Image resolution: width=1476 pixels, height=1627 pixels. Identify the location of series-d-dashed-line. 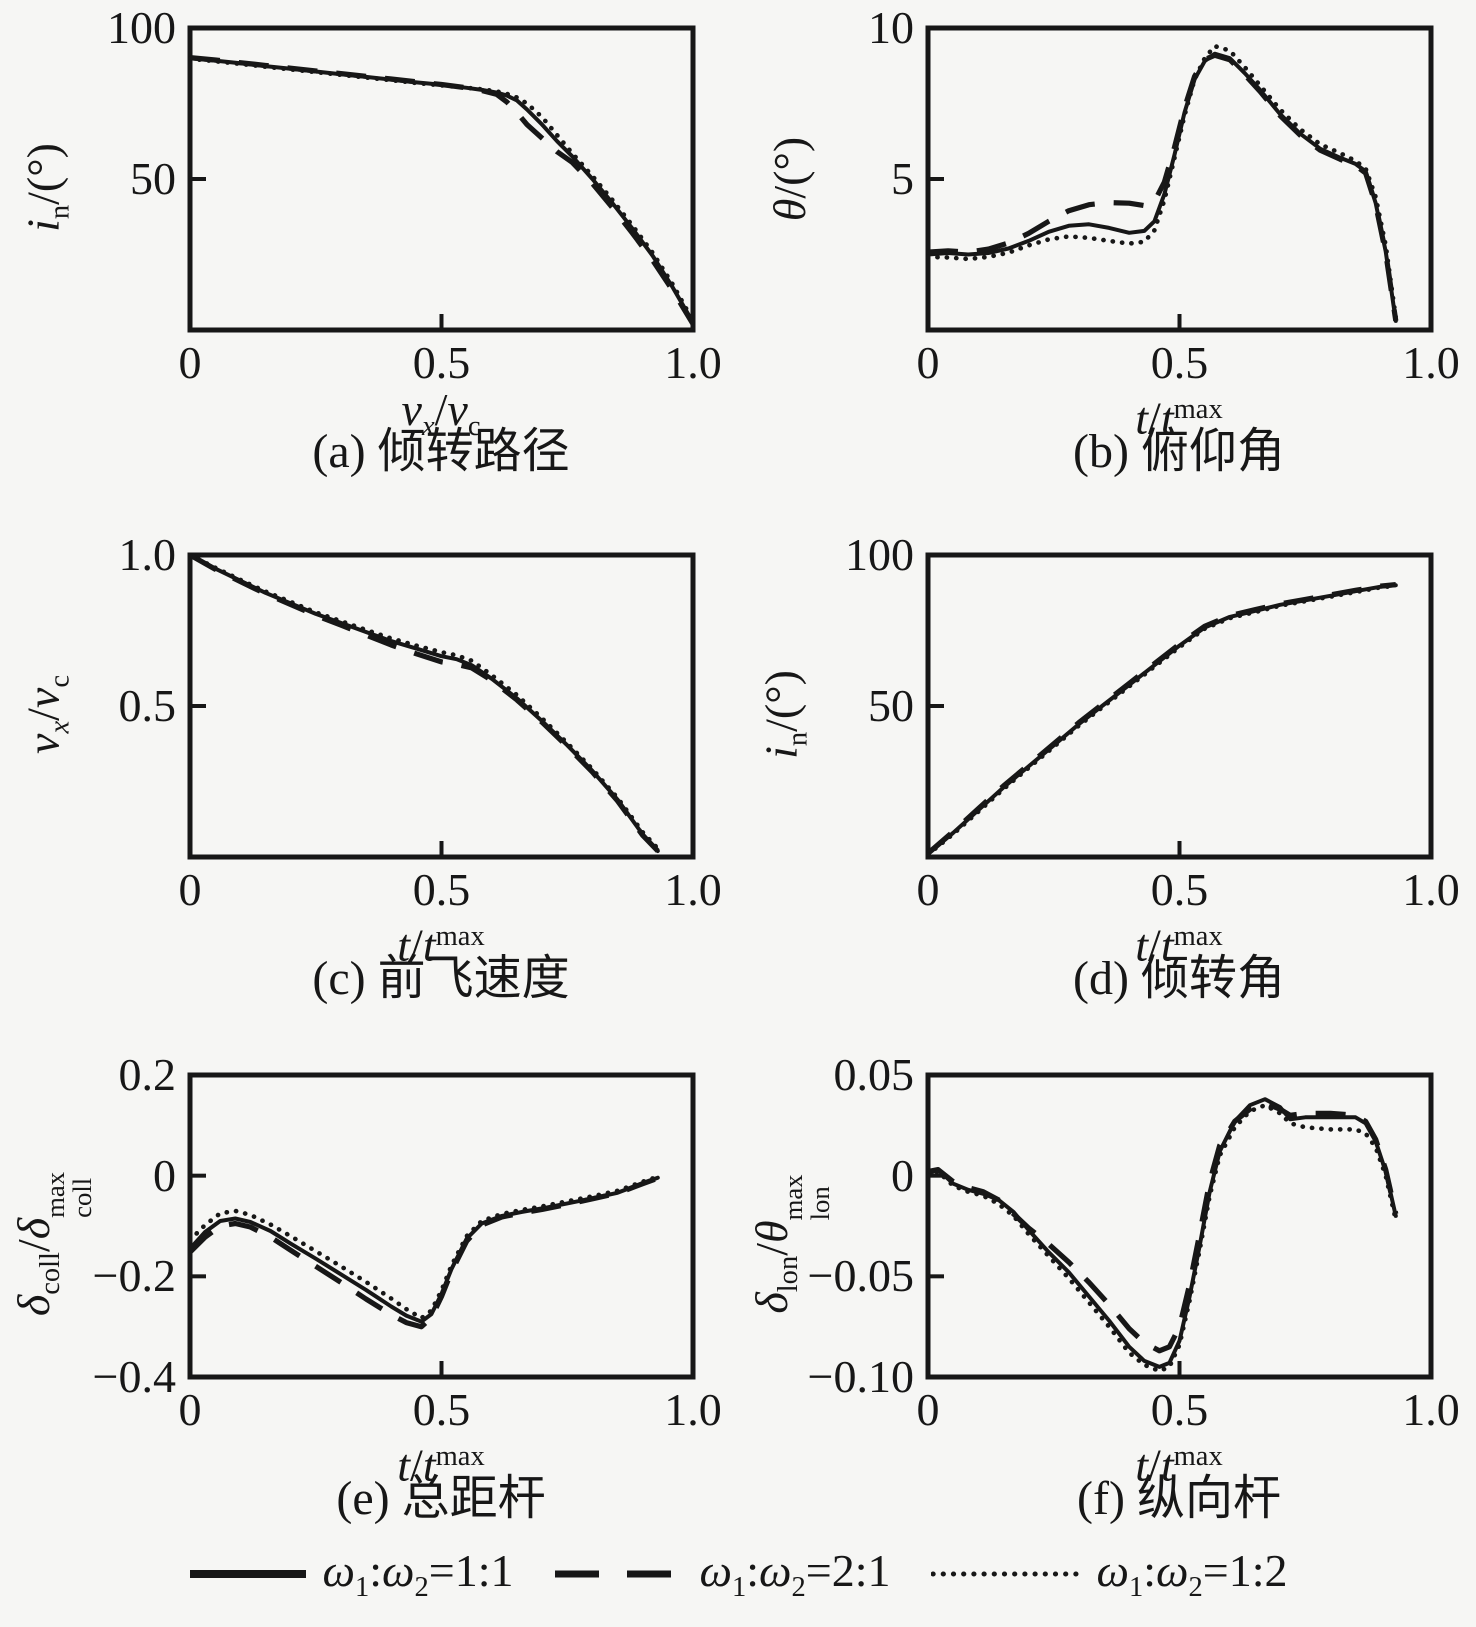
(1161, 719).